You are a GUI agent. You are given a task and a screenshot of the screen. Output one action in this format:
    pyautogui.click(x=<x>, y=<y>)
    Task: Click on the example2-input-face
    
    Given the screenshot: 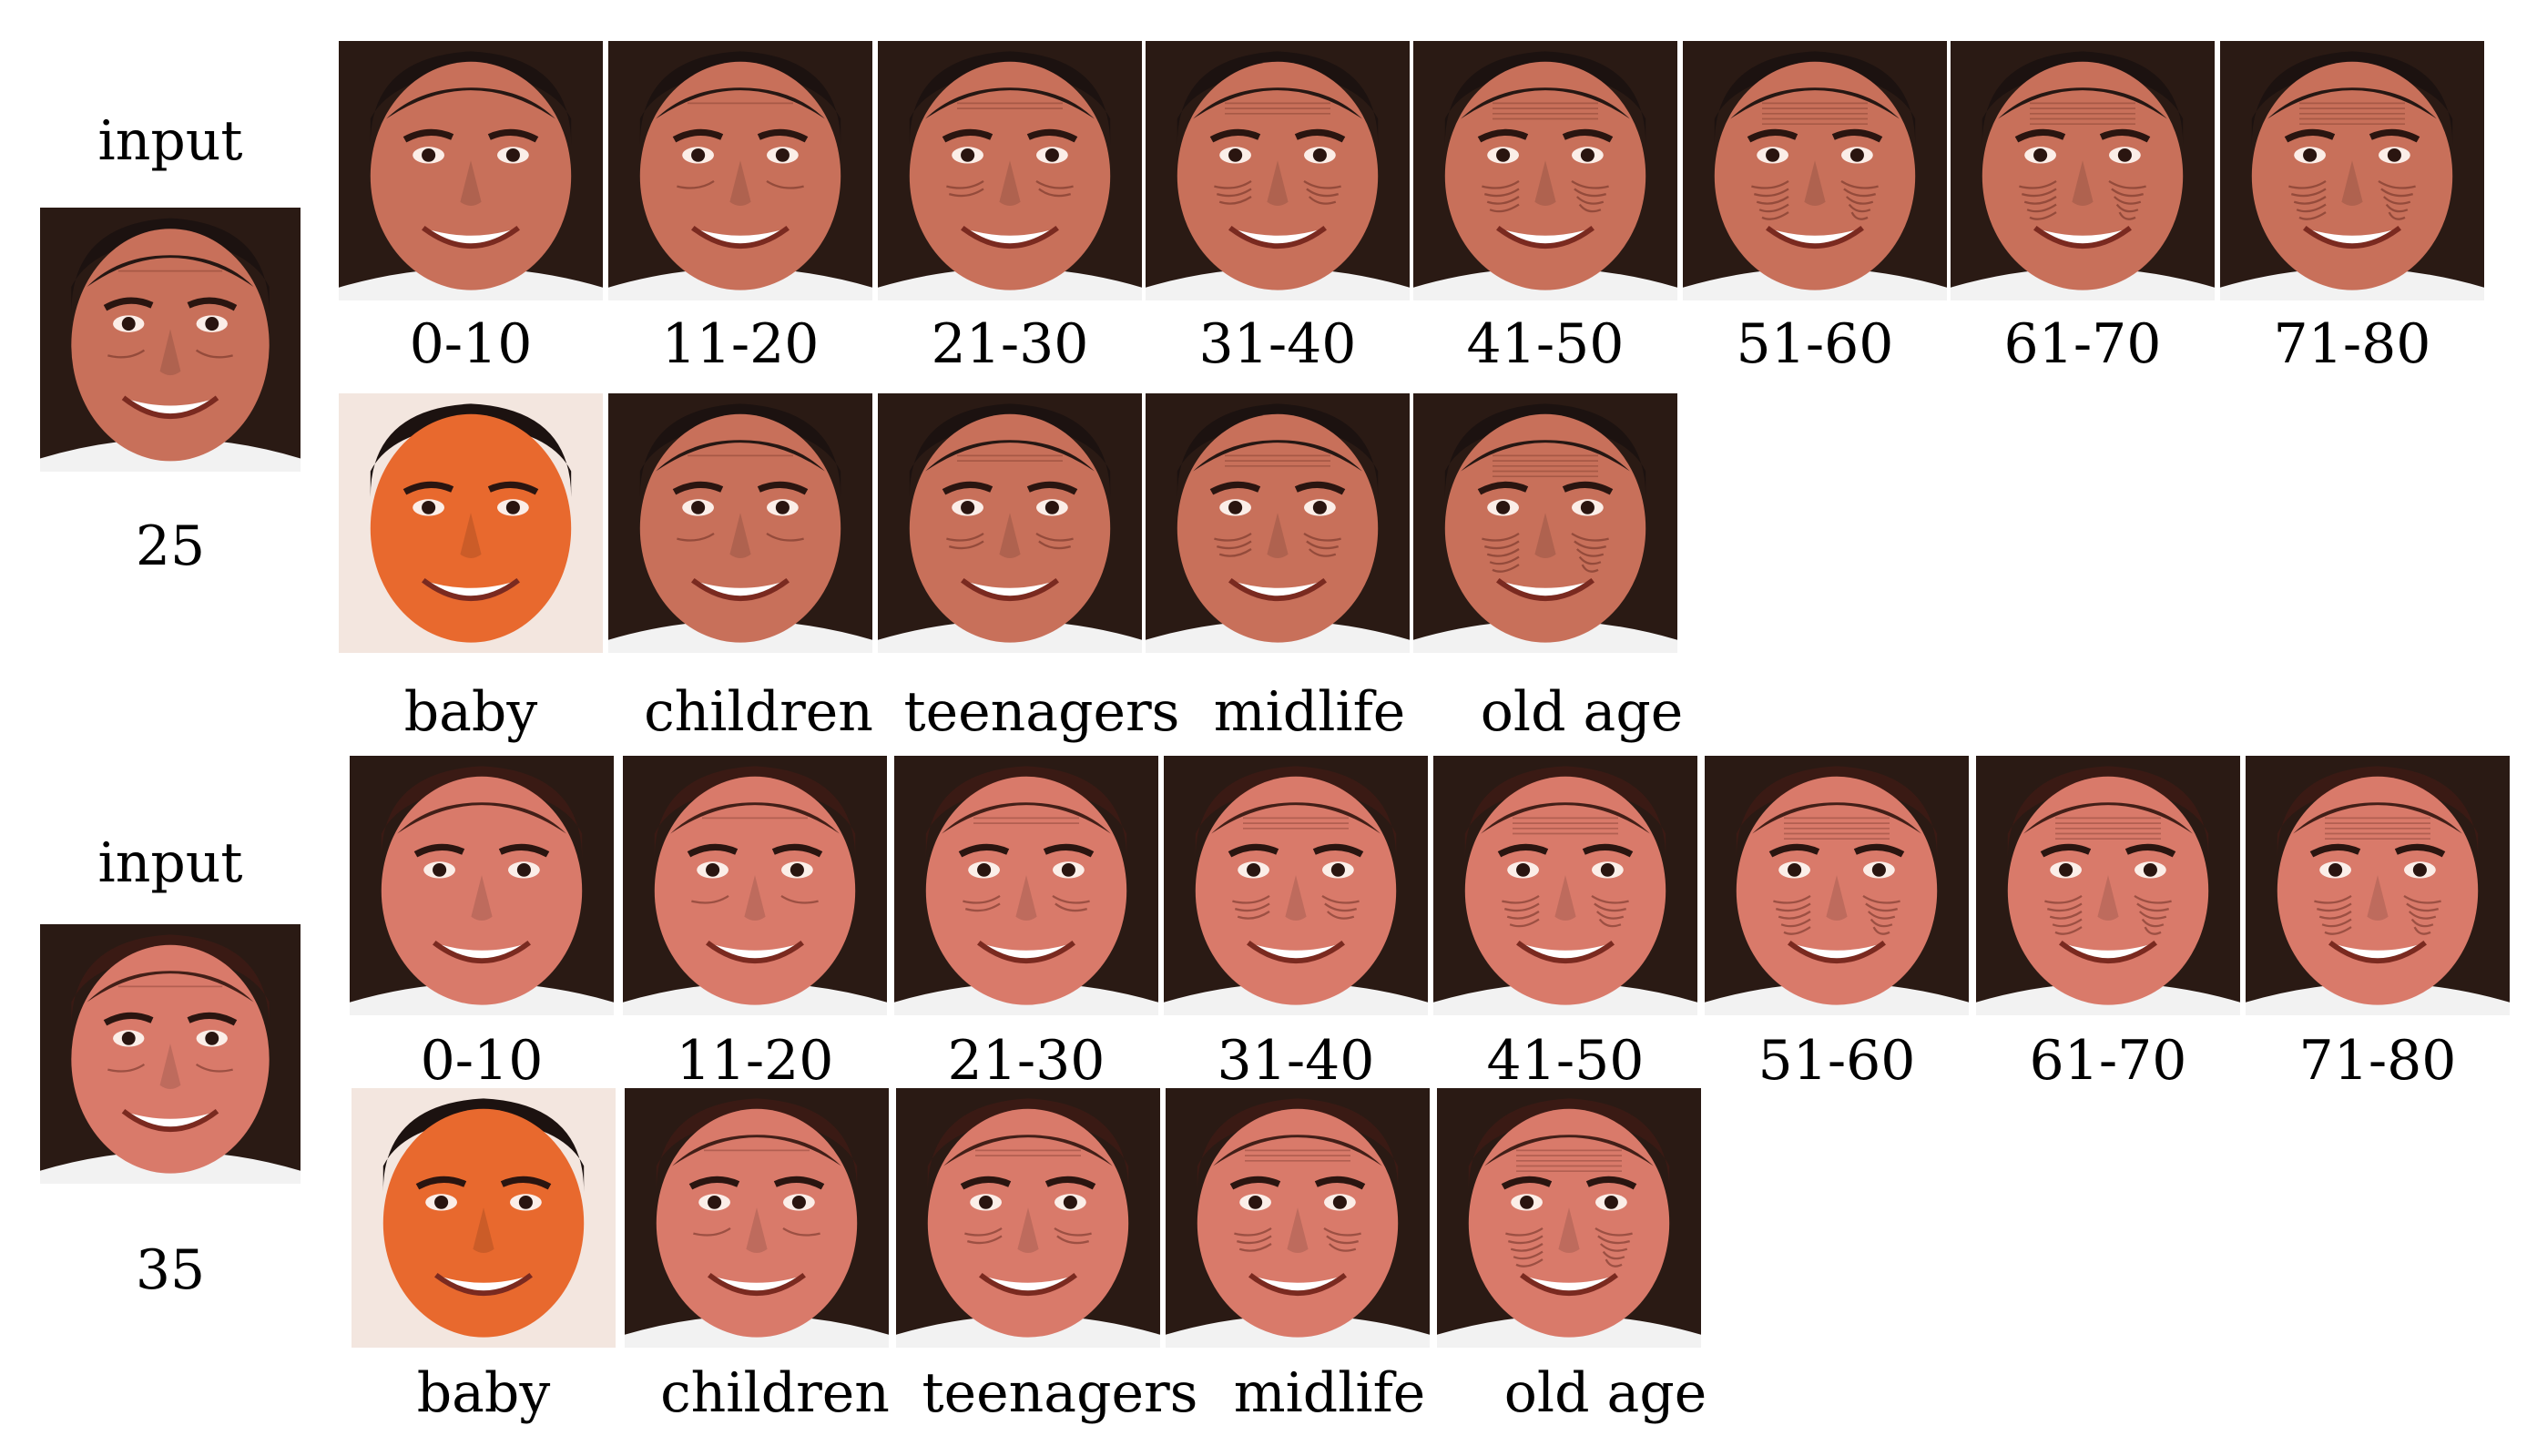 What is the action you would take?
    pyautogui.click(x=171, y=1054)
    